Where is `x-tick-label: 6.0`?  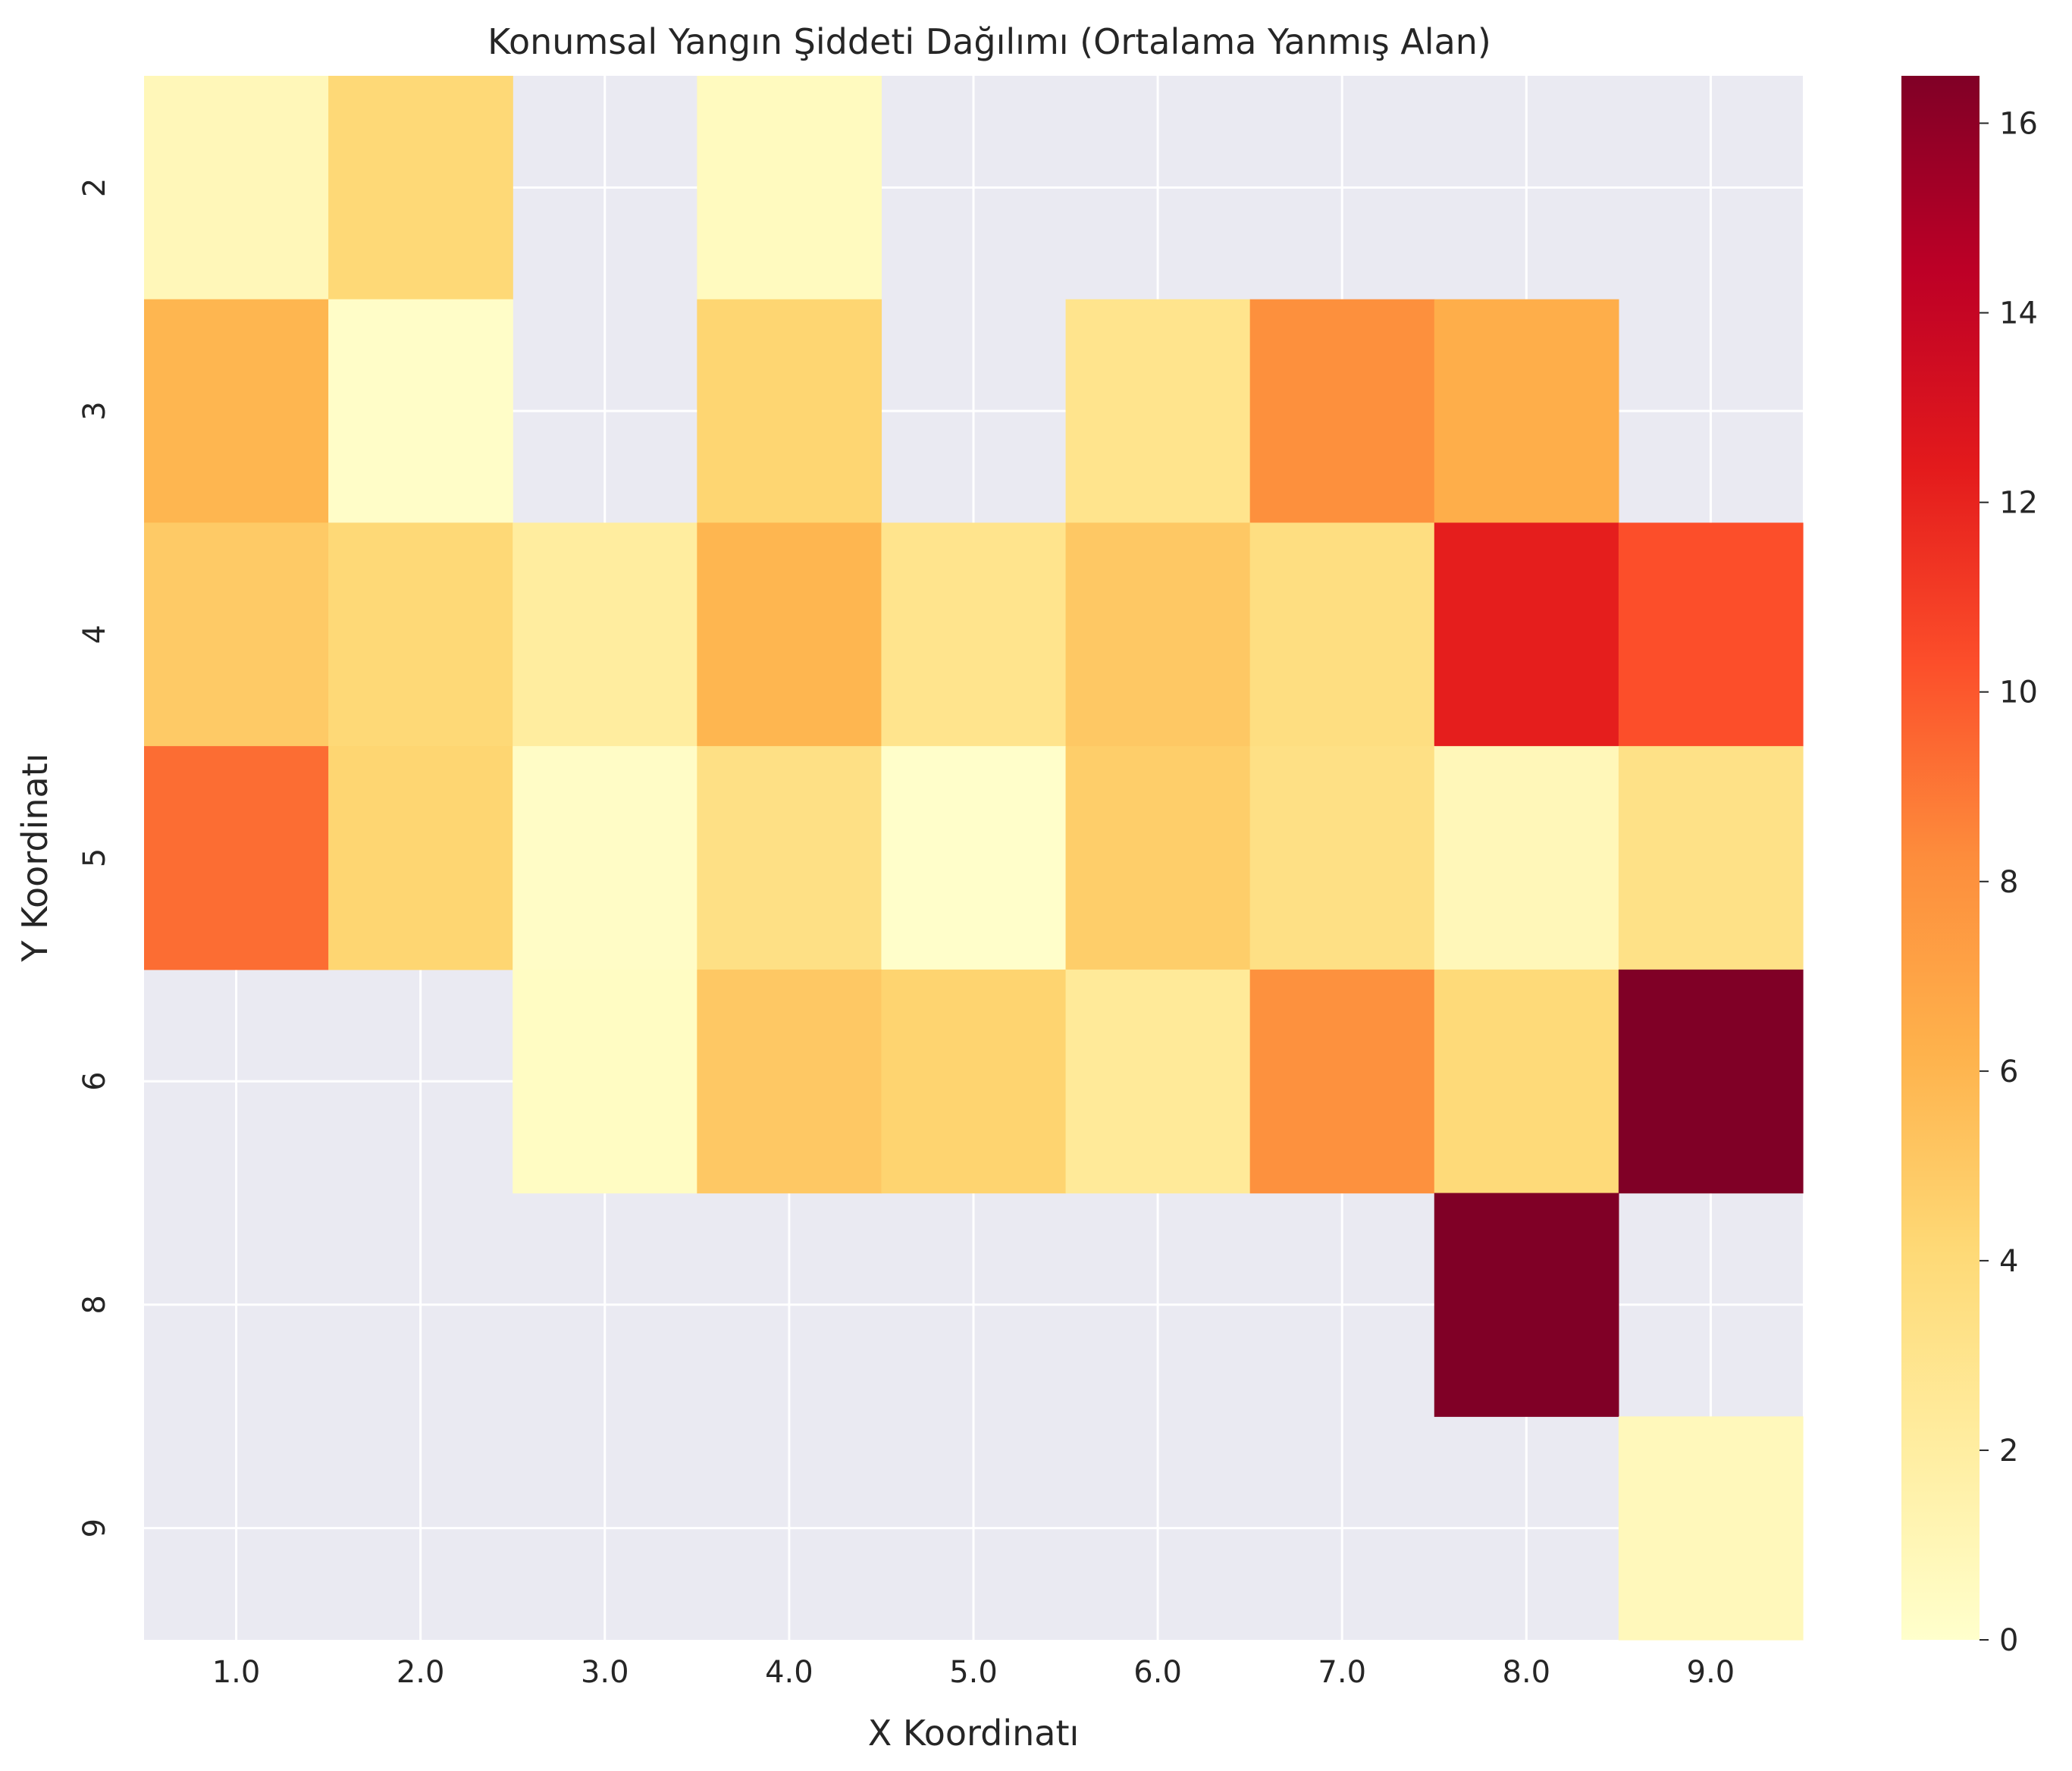 x-tick-label: 6.0 is located at coordinates (1158, 1672).